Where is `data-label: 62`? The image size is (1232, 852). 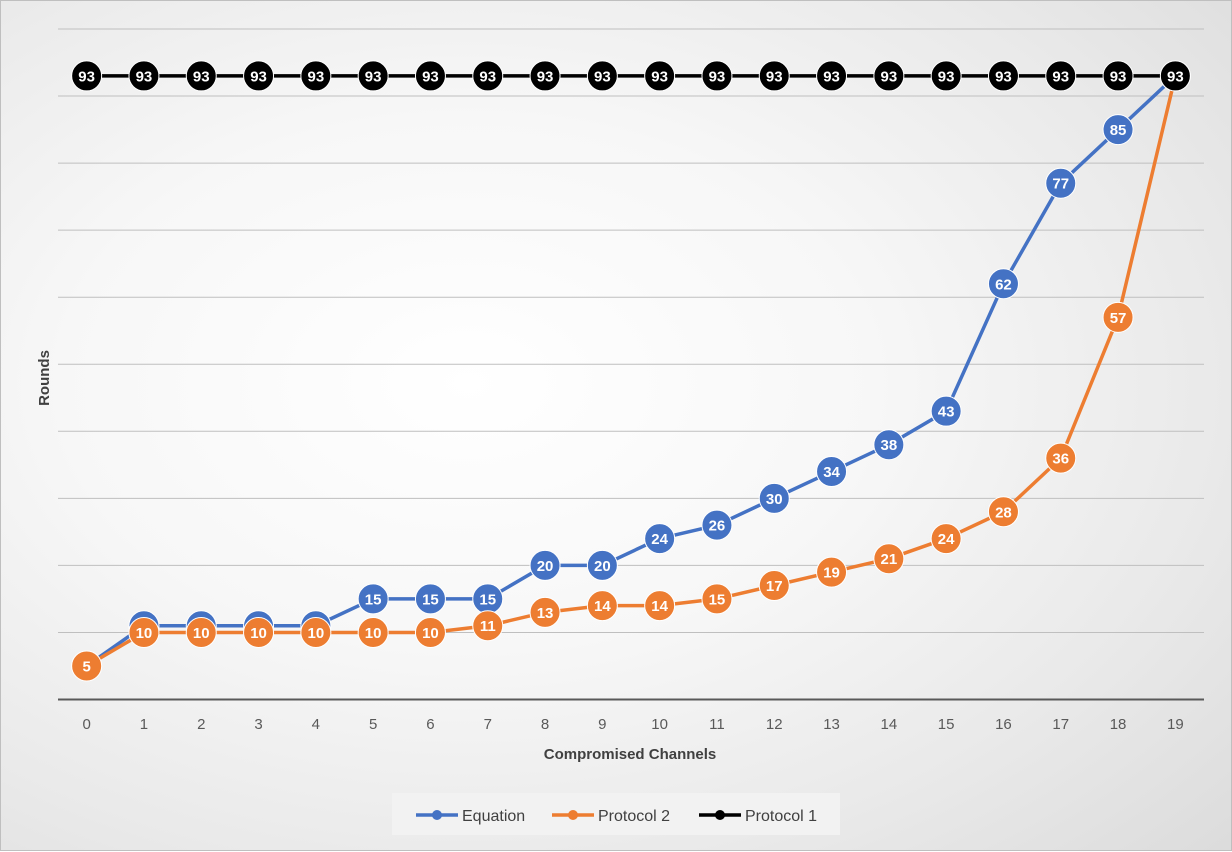 data-label: 62 is located at coordinates (1003, 284).